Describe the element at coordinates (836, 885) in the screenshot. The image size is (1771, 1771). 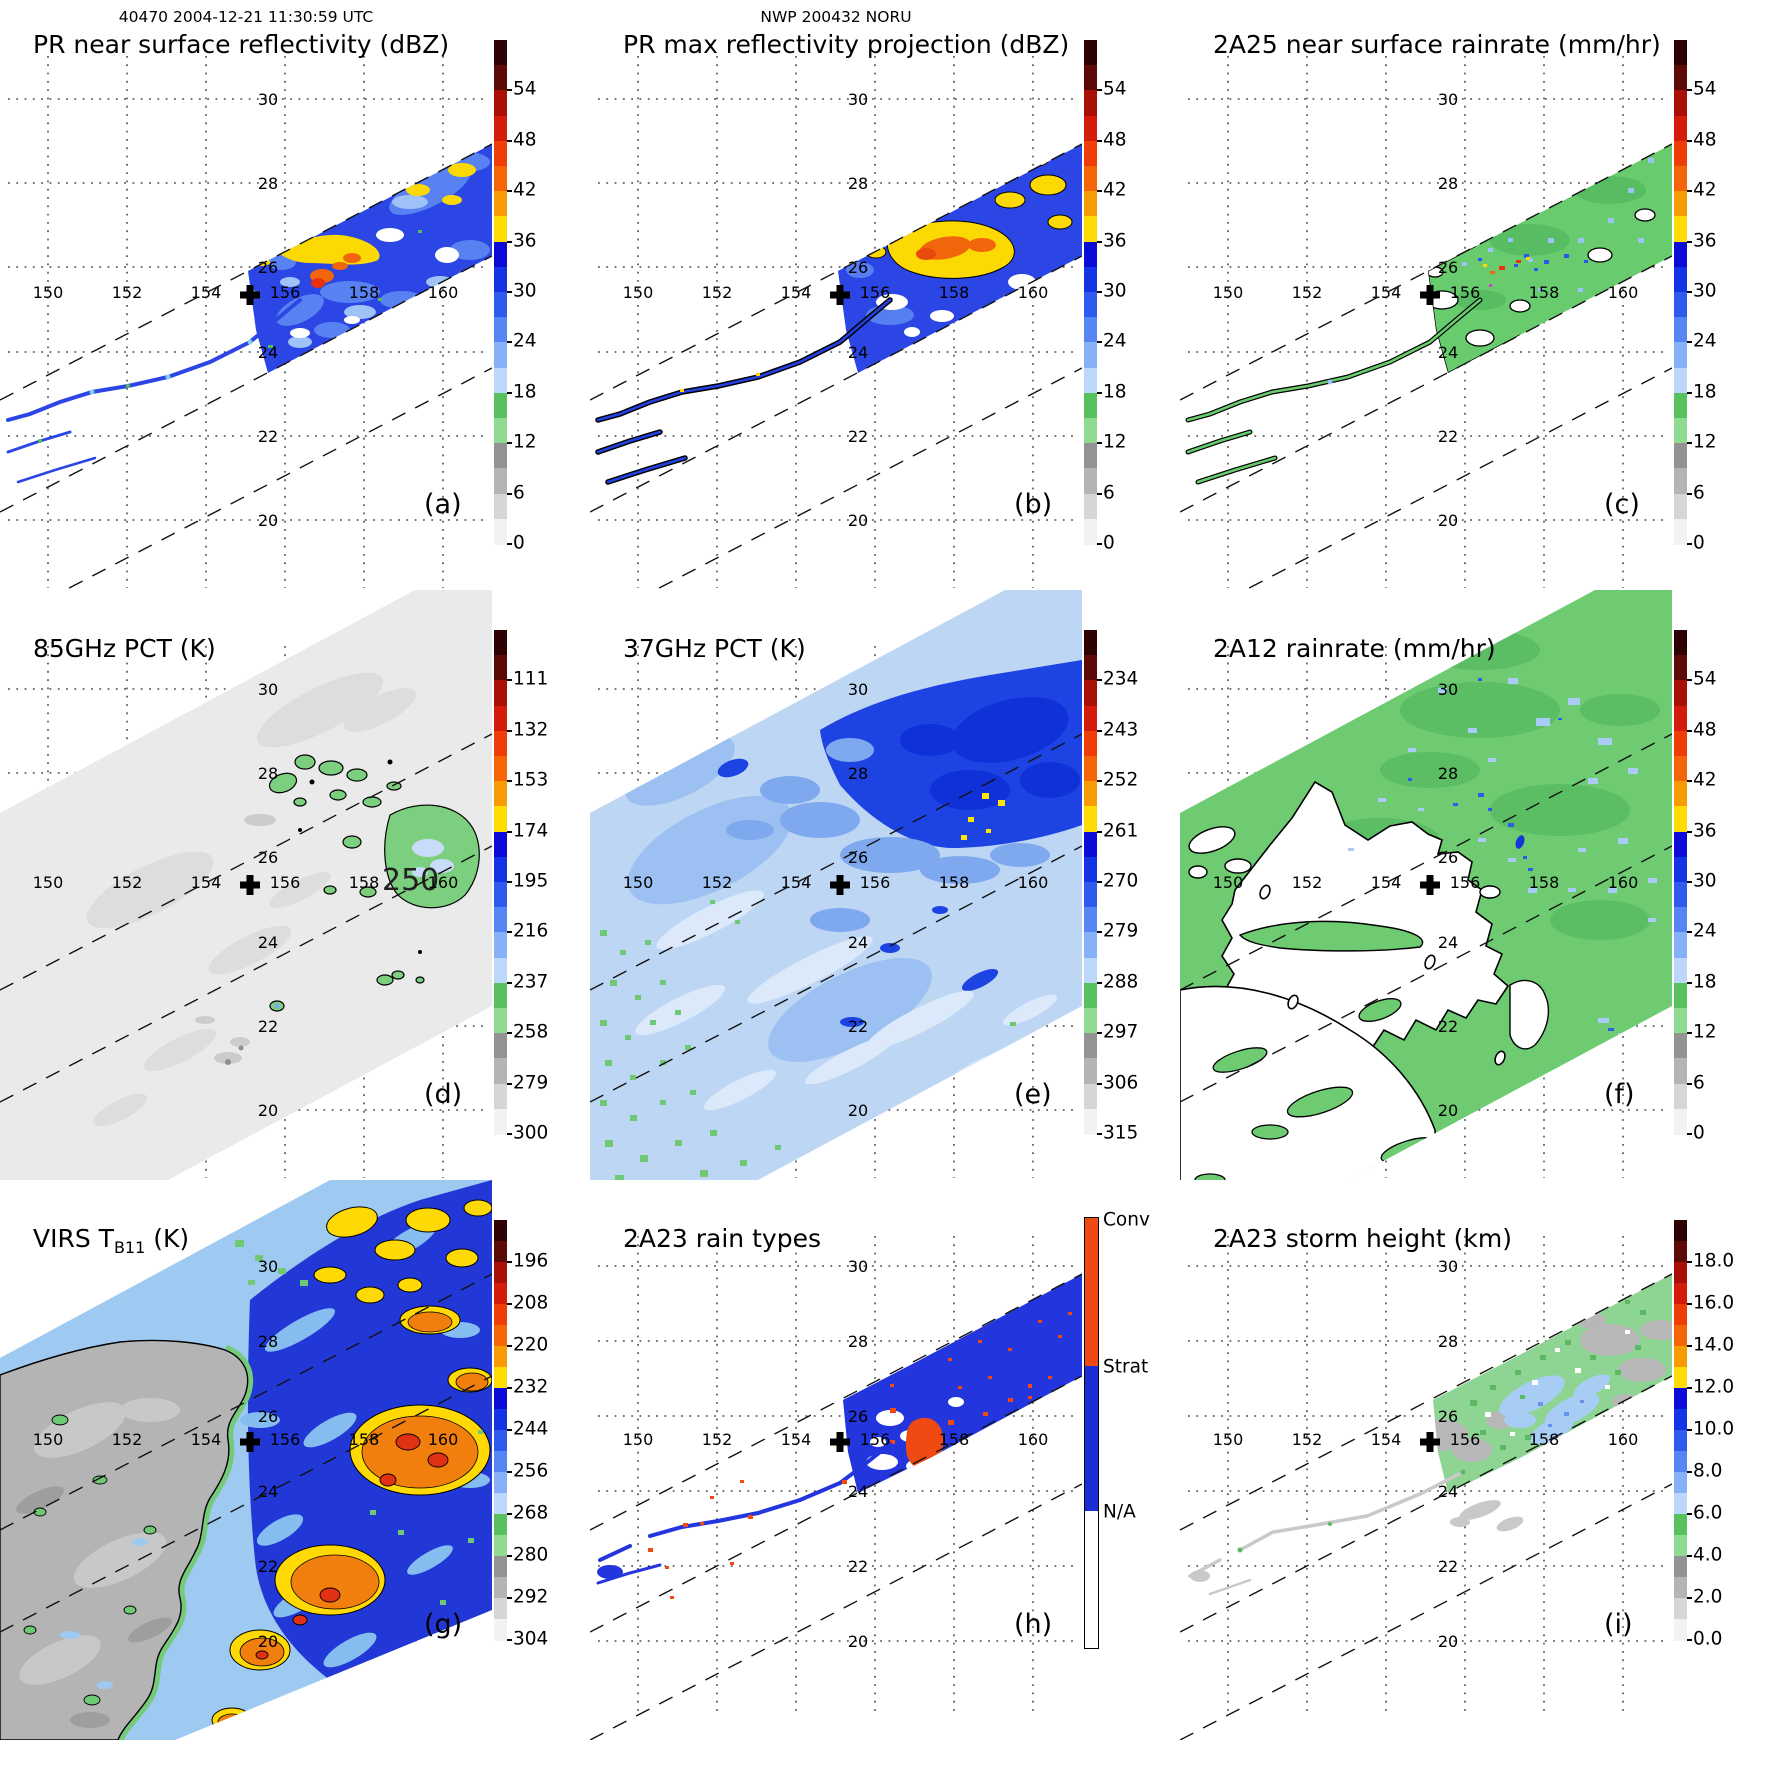
I see `panel-e-map: 150 152 154 156 158 160 30 28 26 24 22 20` at that location.